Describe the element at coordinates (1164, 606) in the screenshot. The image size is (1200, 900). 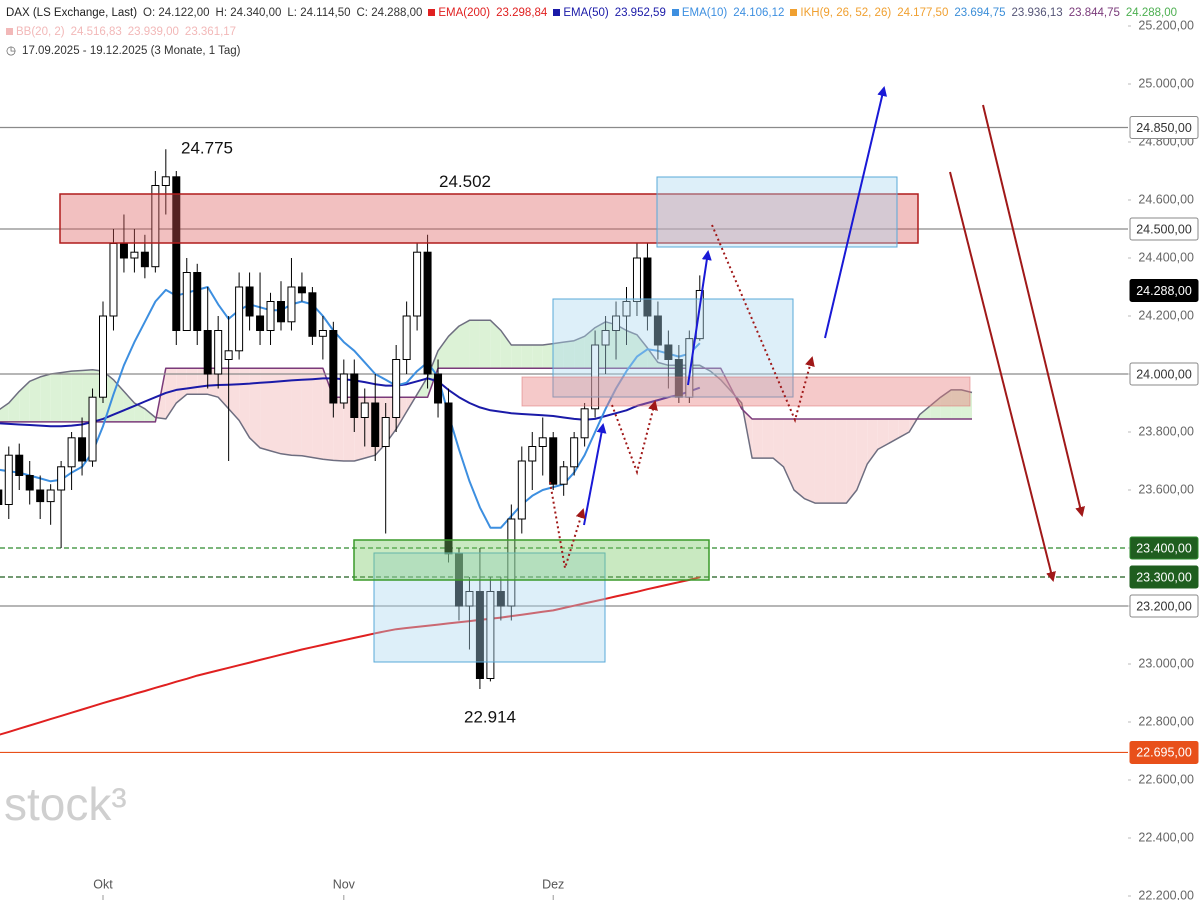
I see `price-badge-label: 23.200,00` at that location.